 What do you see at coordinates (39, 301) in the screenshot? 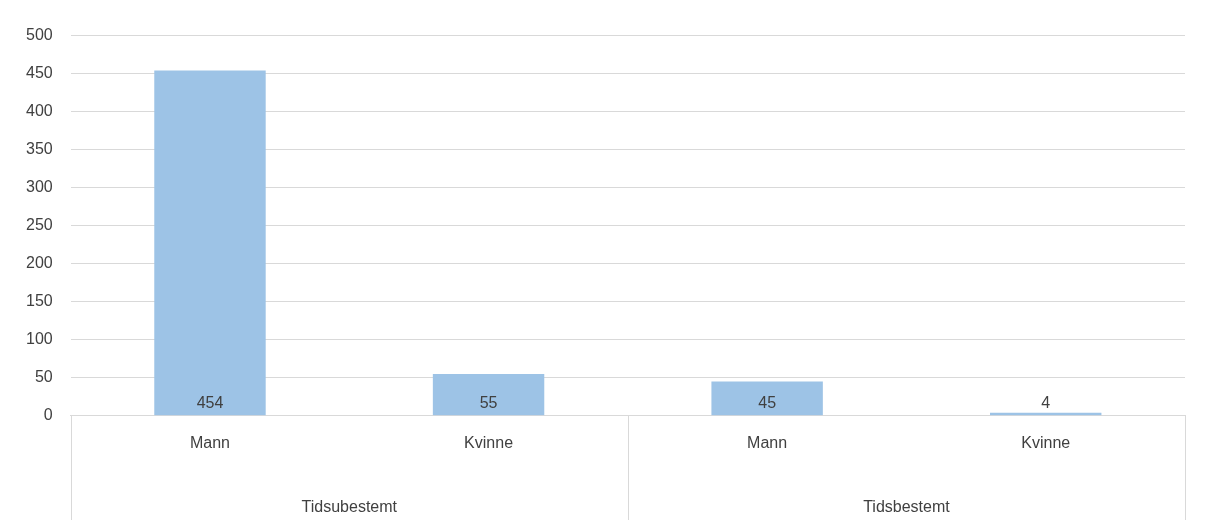
I see `y-tick-label: 150` at bounding box center [39, 301].